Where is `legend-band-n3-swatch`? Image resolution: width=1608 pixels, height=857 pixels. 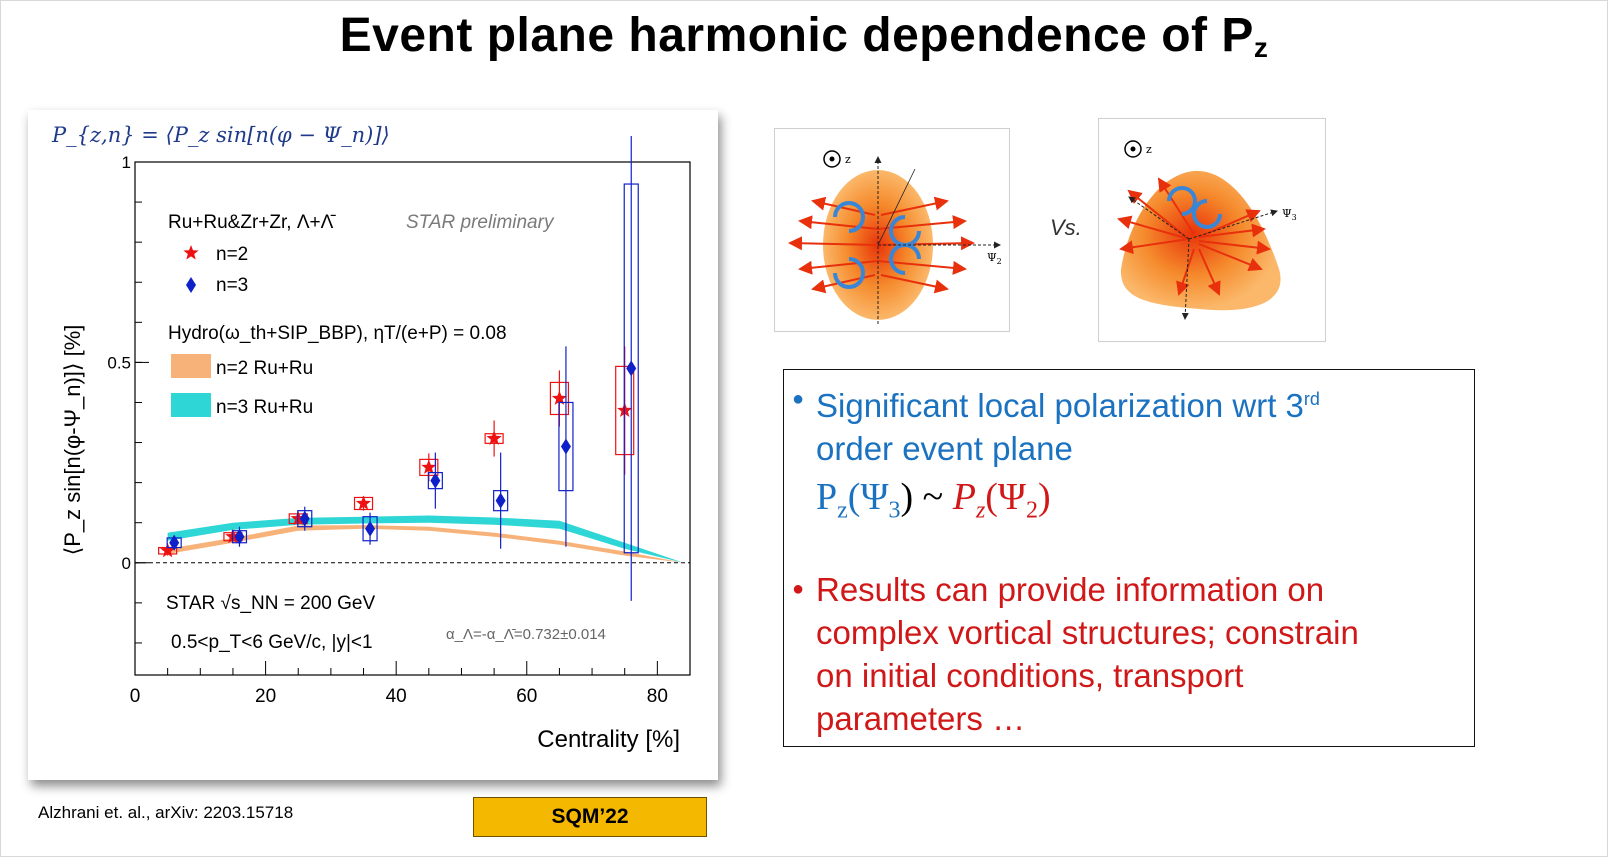 legend-band-n3-swatch is located at coordinates (191, 405).